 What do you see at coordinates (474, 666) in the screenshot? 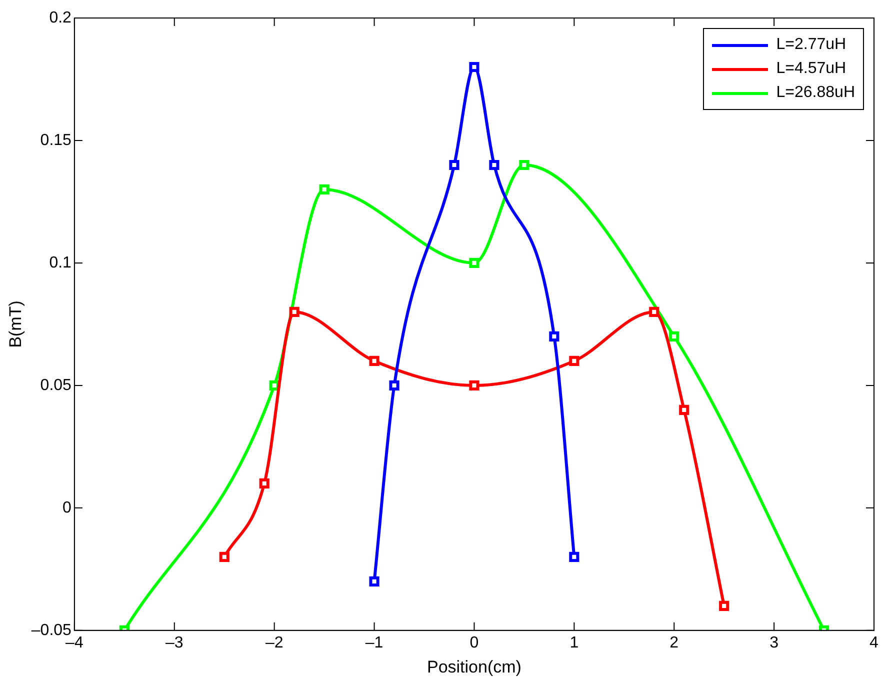
I see `x-axis-title: Position(cm)` at bounding box center [474, 666].